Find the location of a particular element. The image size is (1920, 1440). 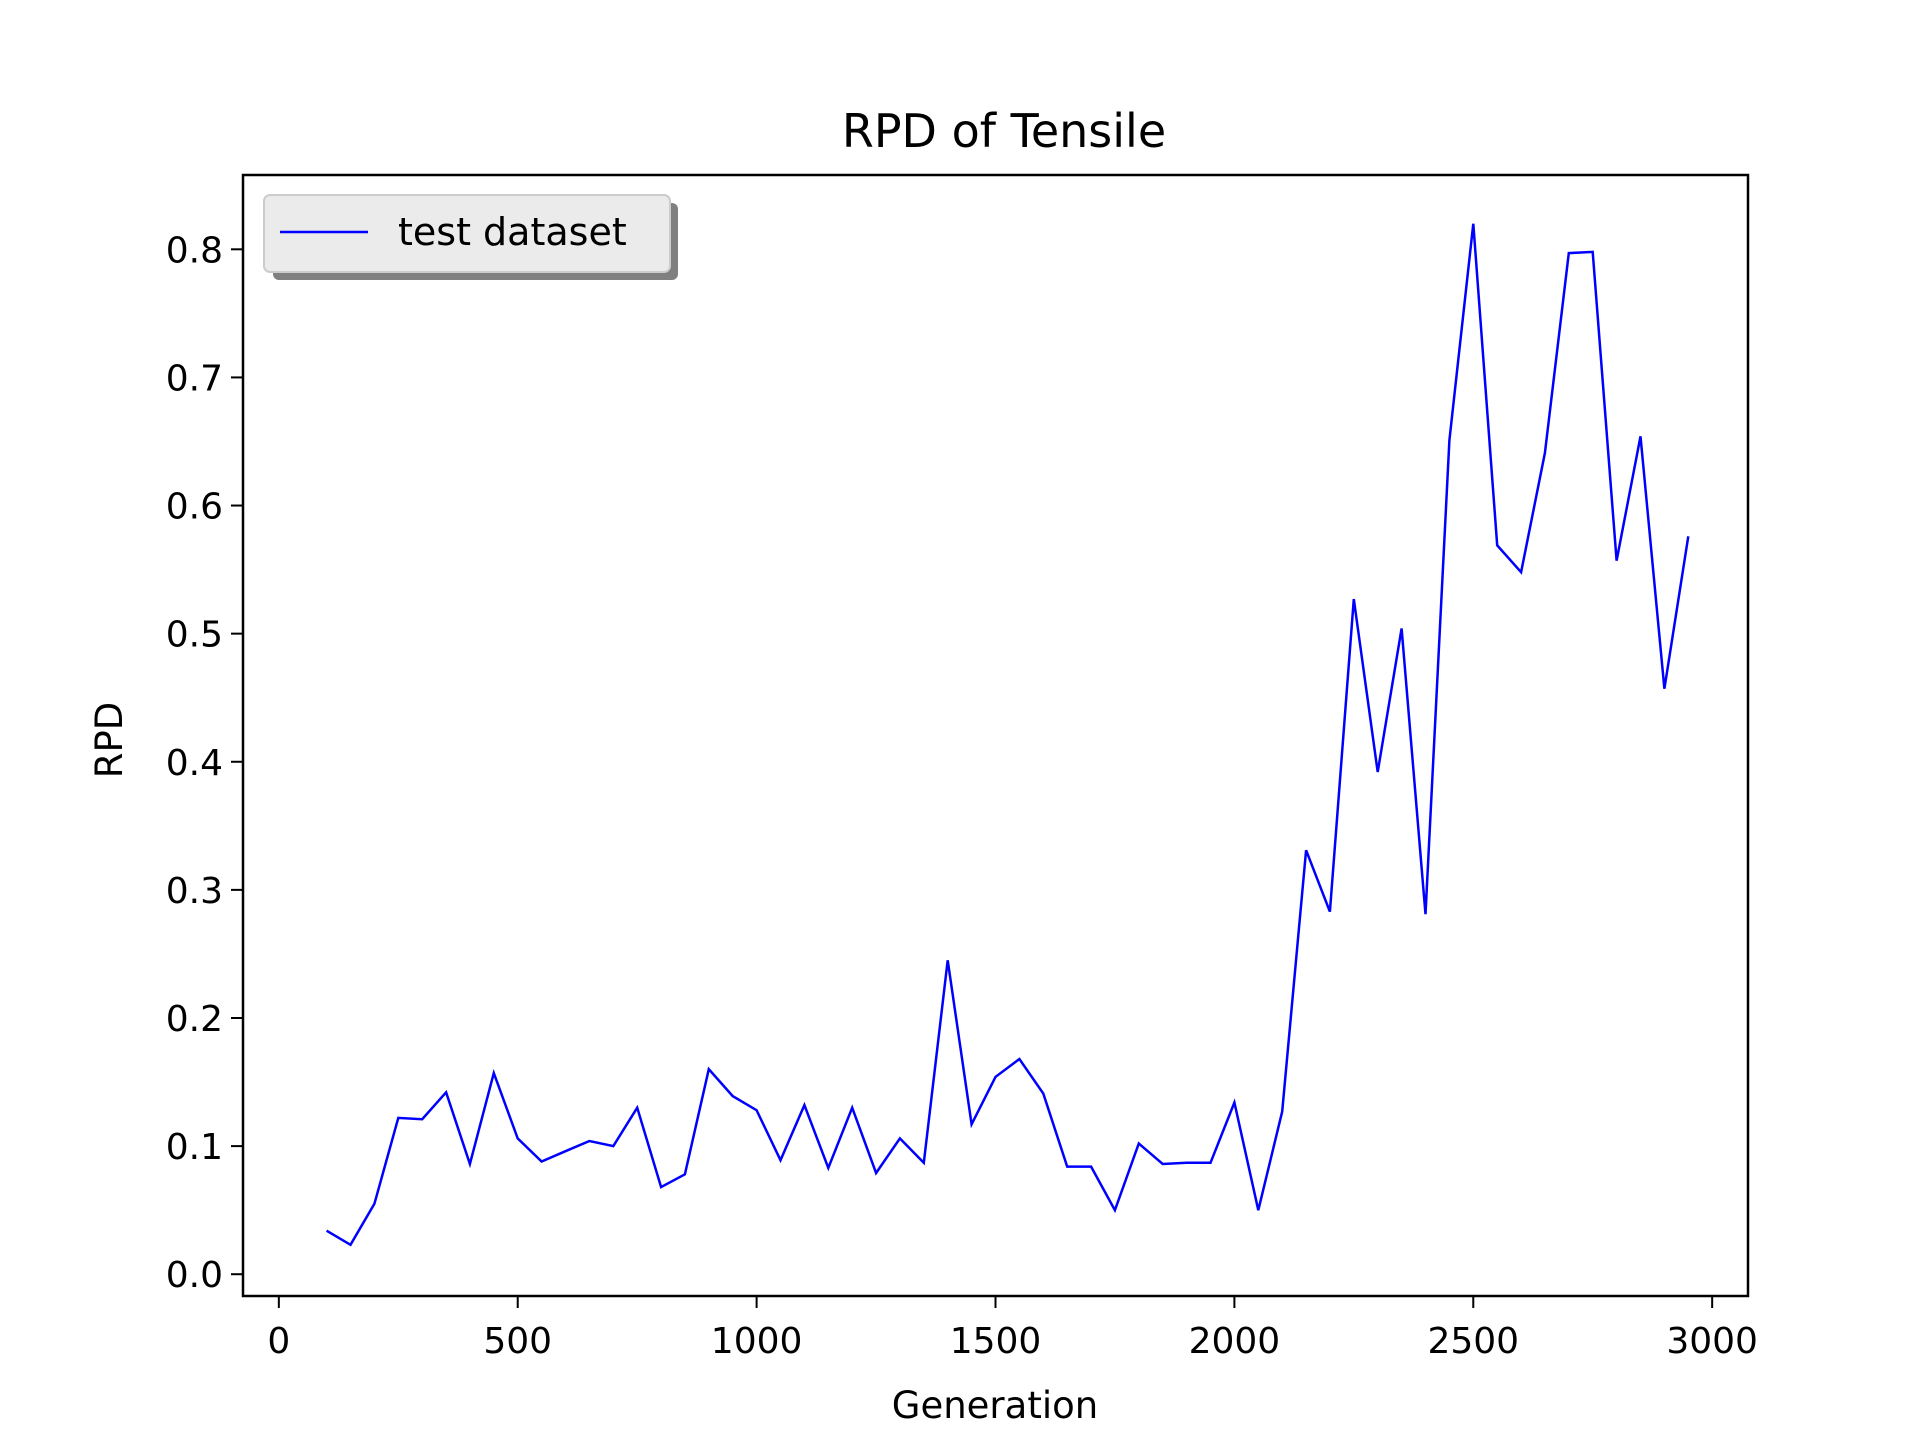

x-tick-label: 3000 is located at coordinates (1712, 1341).